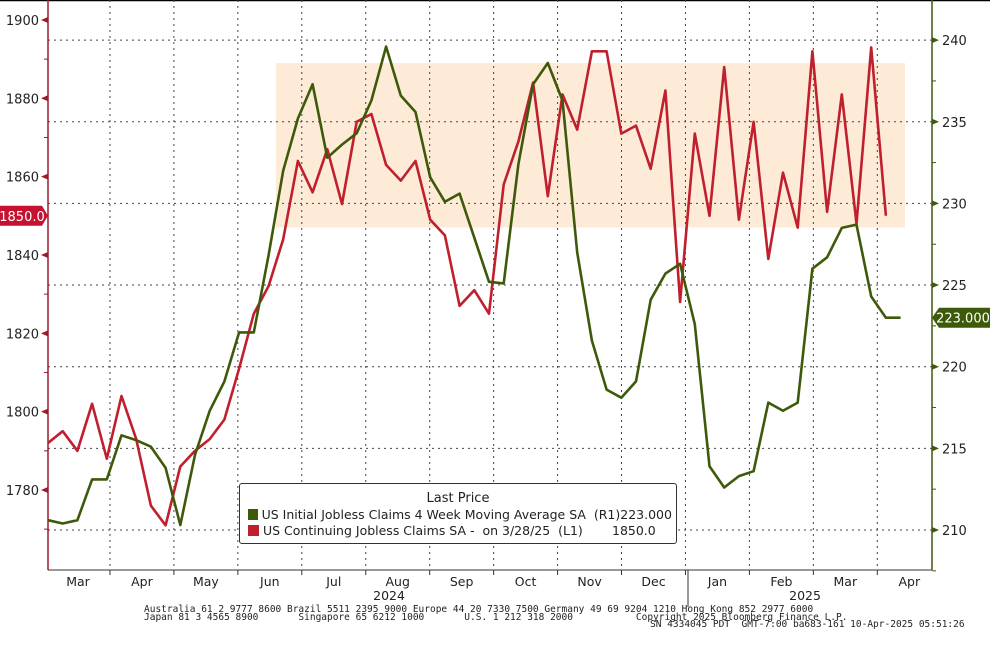 The image size is (990, 663). Describe the element at coordinates (253, 514) in the screenshot. I see `legend-swatch-green` at that location.